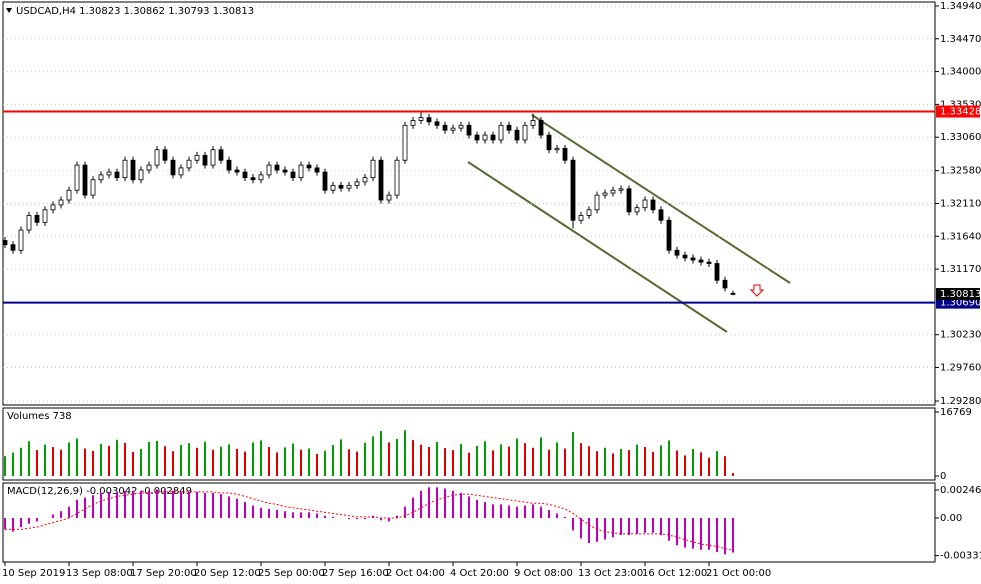  What do you see at coordinates (960, 556) in the screenshot?
I see `y-tick-label: -0.003315` at bounding box center [960, 556].